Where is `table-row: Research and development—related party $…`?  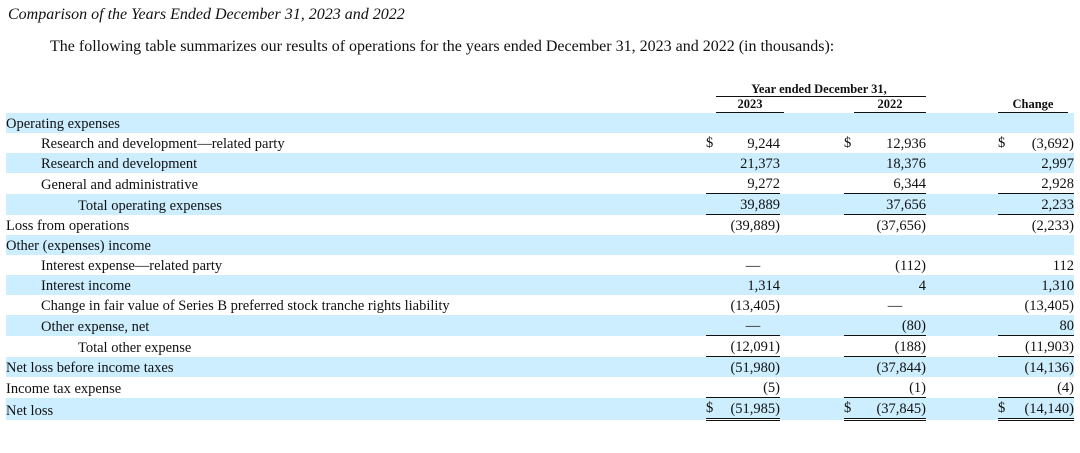 table-row: Research and development—related party $… is located at coordinates (540, 143).